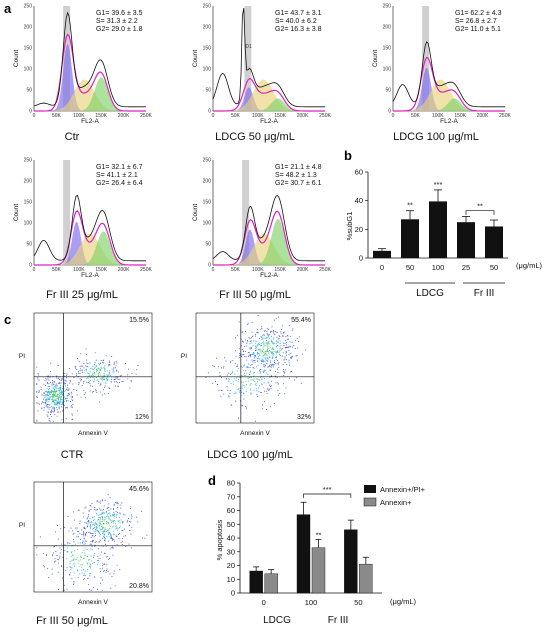  What do you see at coordinates (233, 593) in the screenshot?
I see `apoptosis-y-tick-label: 0` at bounding box center [233, 593].